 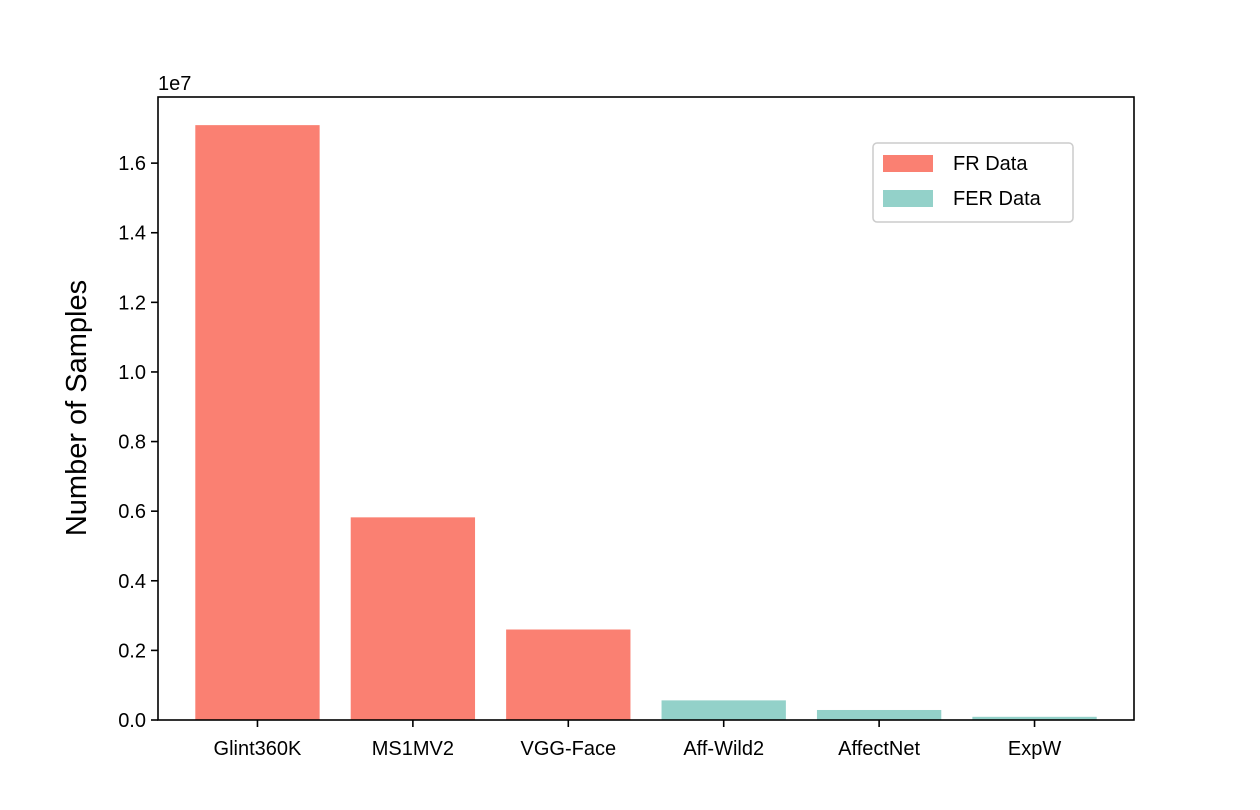 I want to click on legend-label-fr: FR Data, so click(x=990, y=164).